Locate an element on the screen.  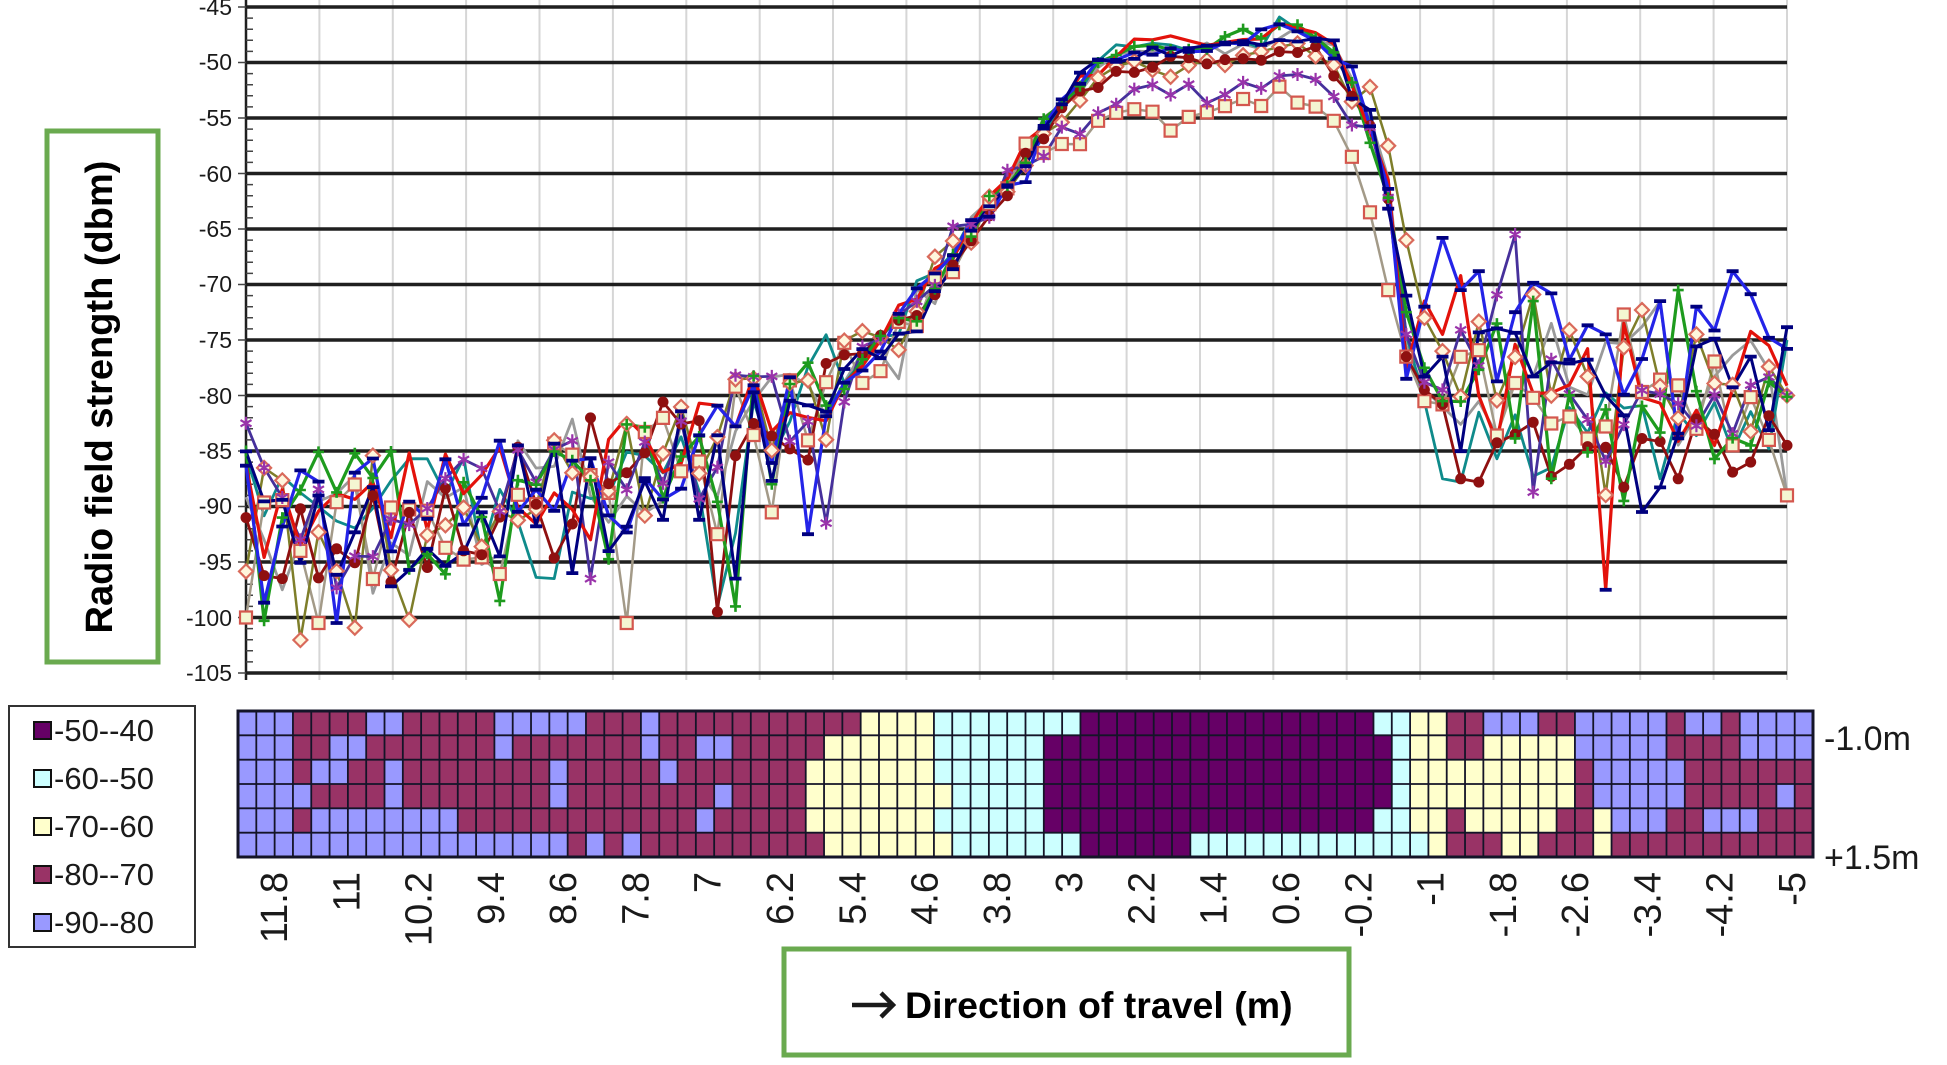
svg-text: 7 is located at coordinates (709, 882).